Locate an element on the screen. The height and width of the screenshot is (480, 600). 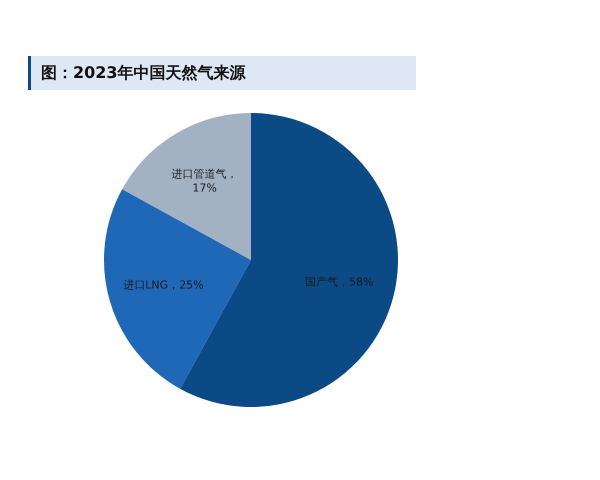
chart-title: 图：2023年中国天然气来源 is located at coordinates (222, 73).